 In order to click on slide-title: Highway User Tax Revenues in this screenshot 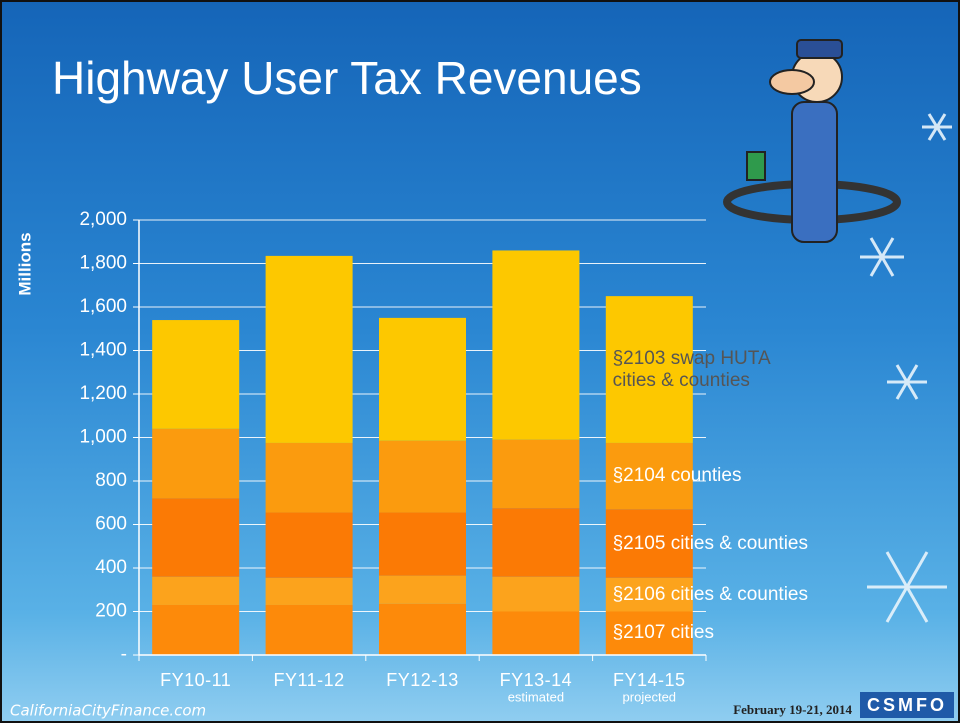, I will do `click(347, 78)`.